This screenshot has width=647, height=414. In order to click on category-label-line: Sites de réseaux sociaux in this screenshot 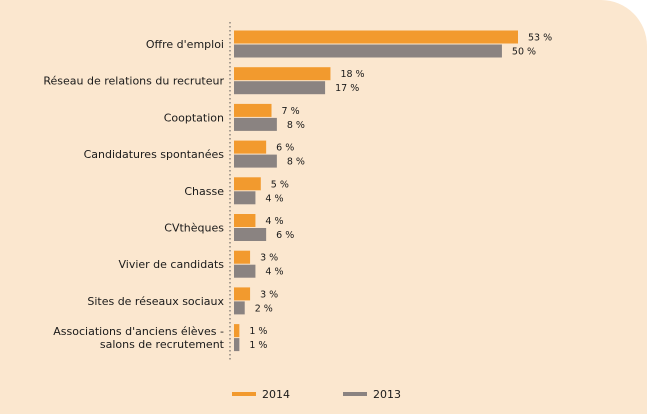, I will do `click(155, 301)`.